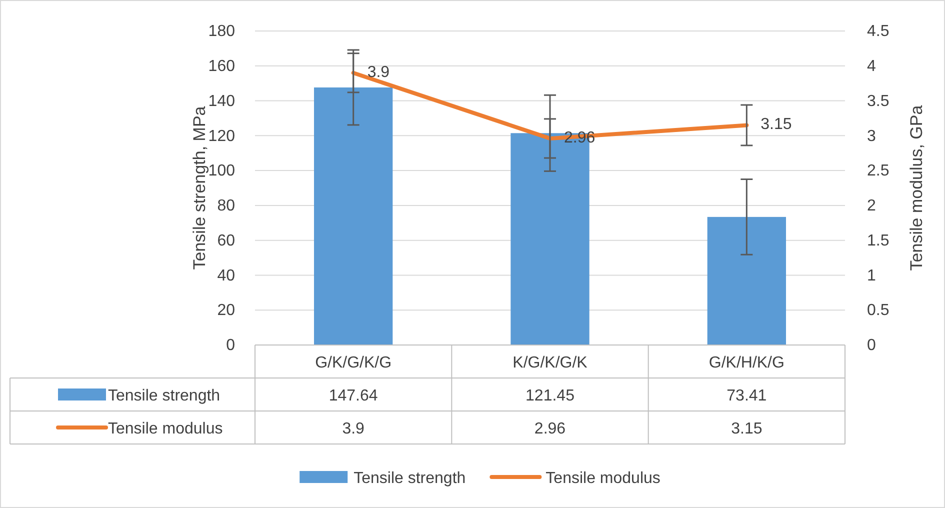  I want to click on y2-tick-label: 3, so click(871, 136).